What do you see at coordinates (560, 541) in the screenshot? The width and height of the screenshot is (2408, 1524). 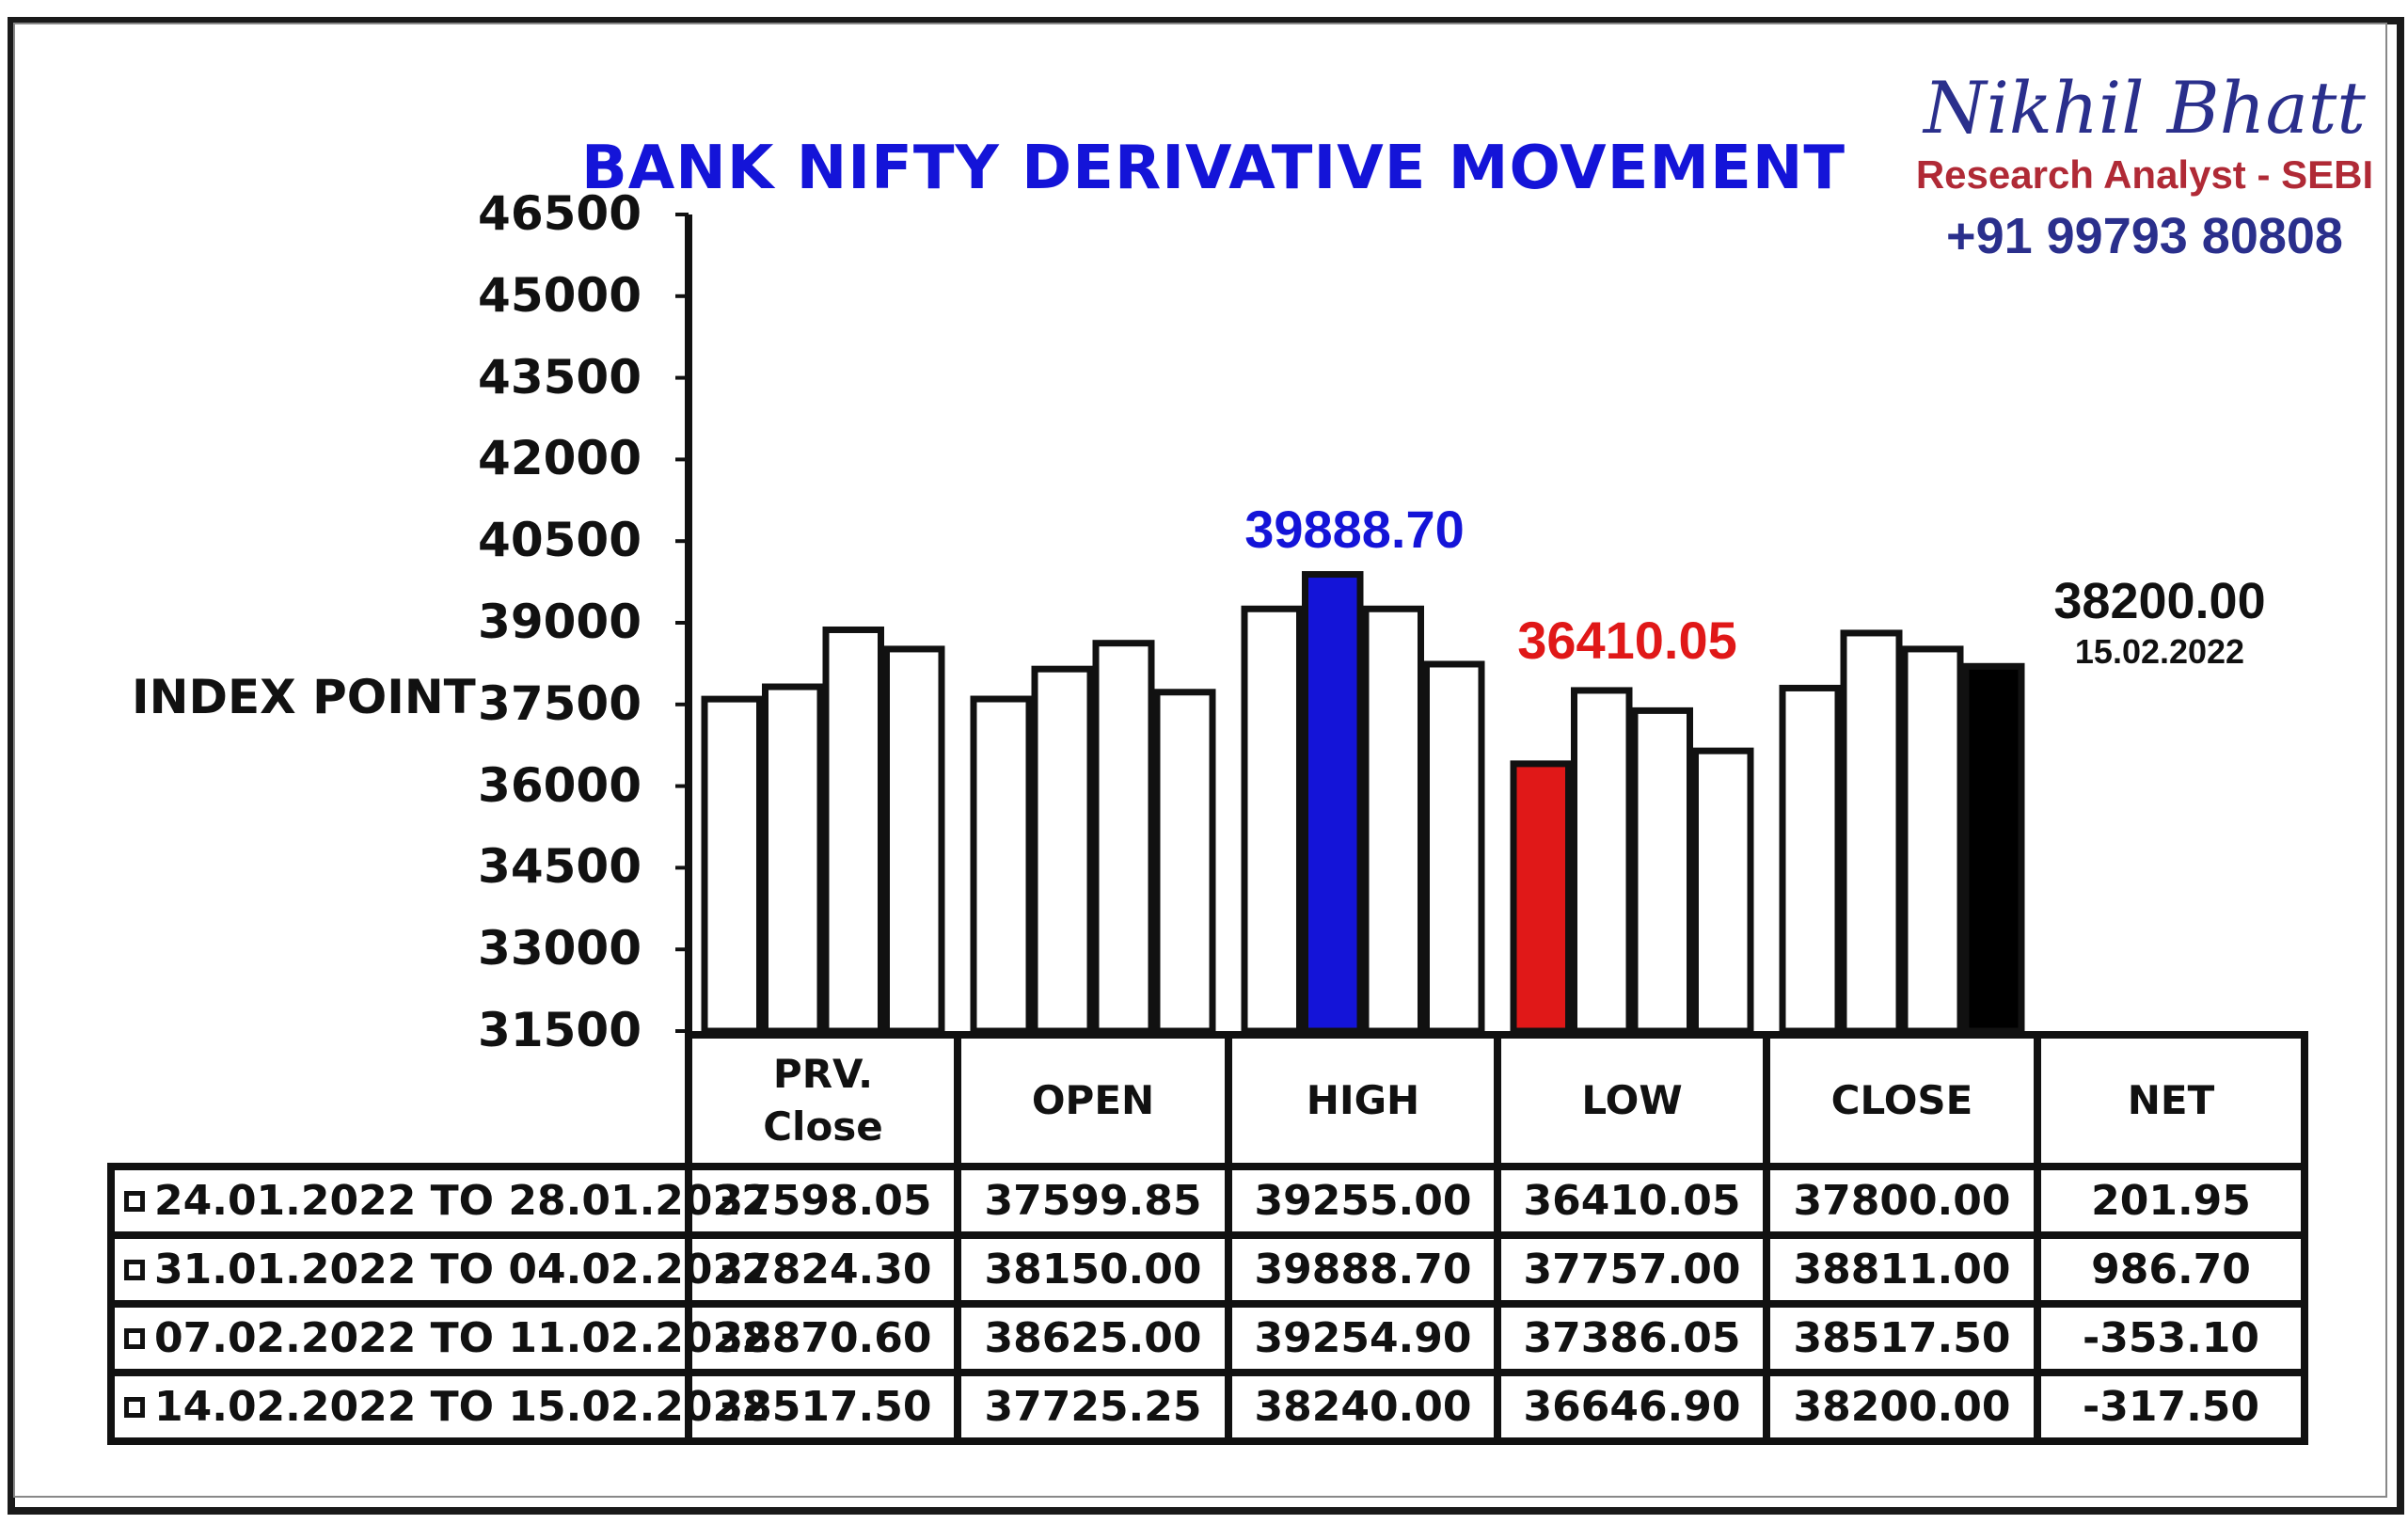 I see `y-tick-label: 40500` at bounding box center [560, 541].